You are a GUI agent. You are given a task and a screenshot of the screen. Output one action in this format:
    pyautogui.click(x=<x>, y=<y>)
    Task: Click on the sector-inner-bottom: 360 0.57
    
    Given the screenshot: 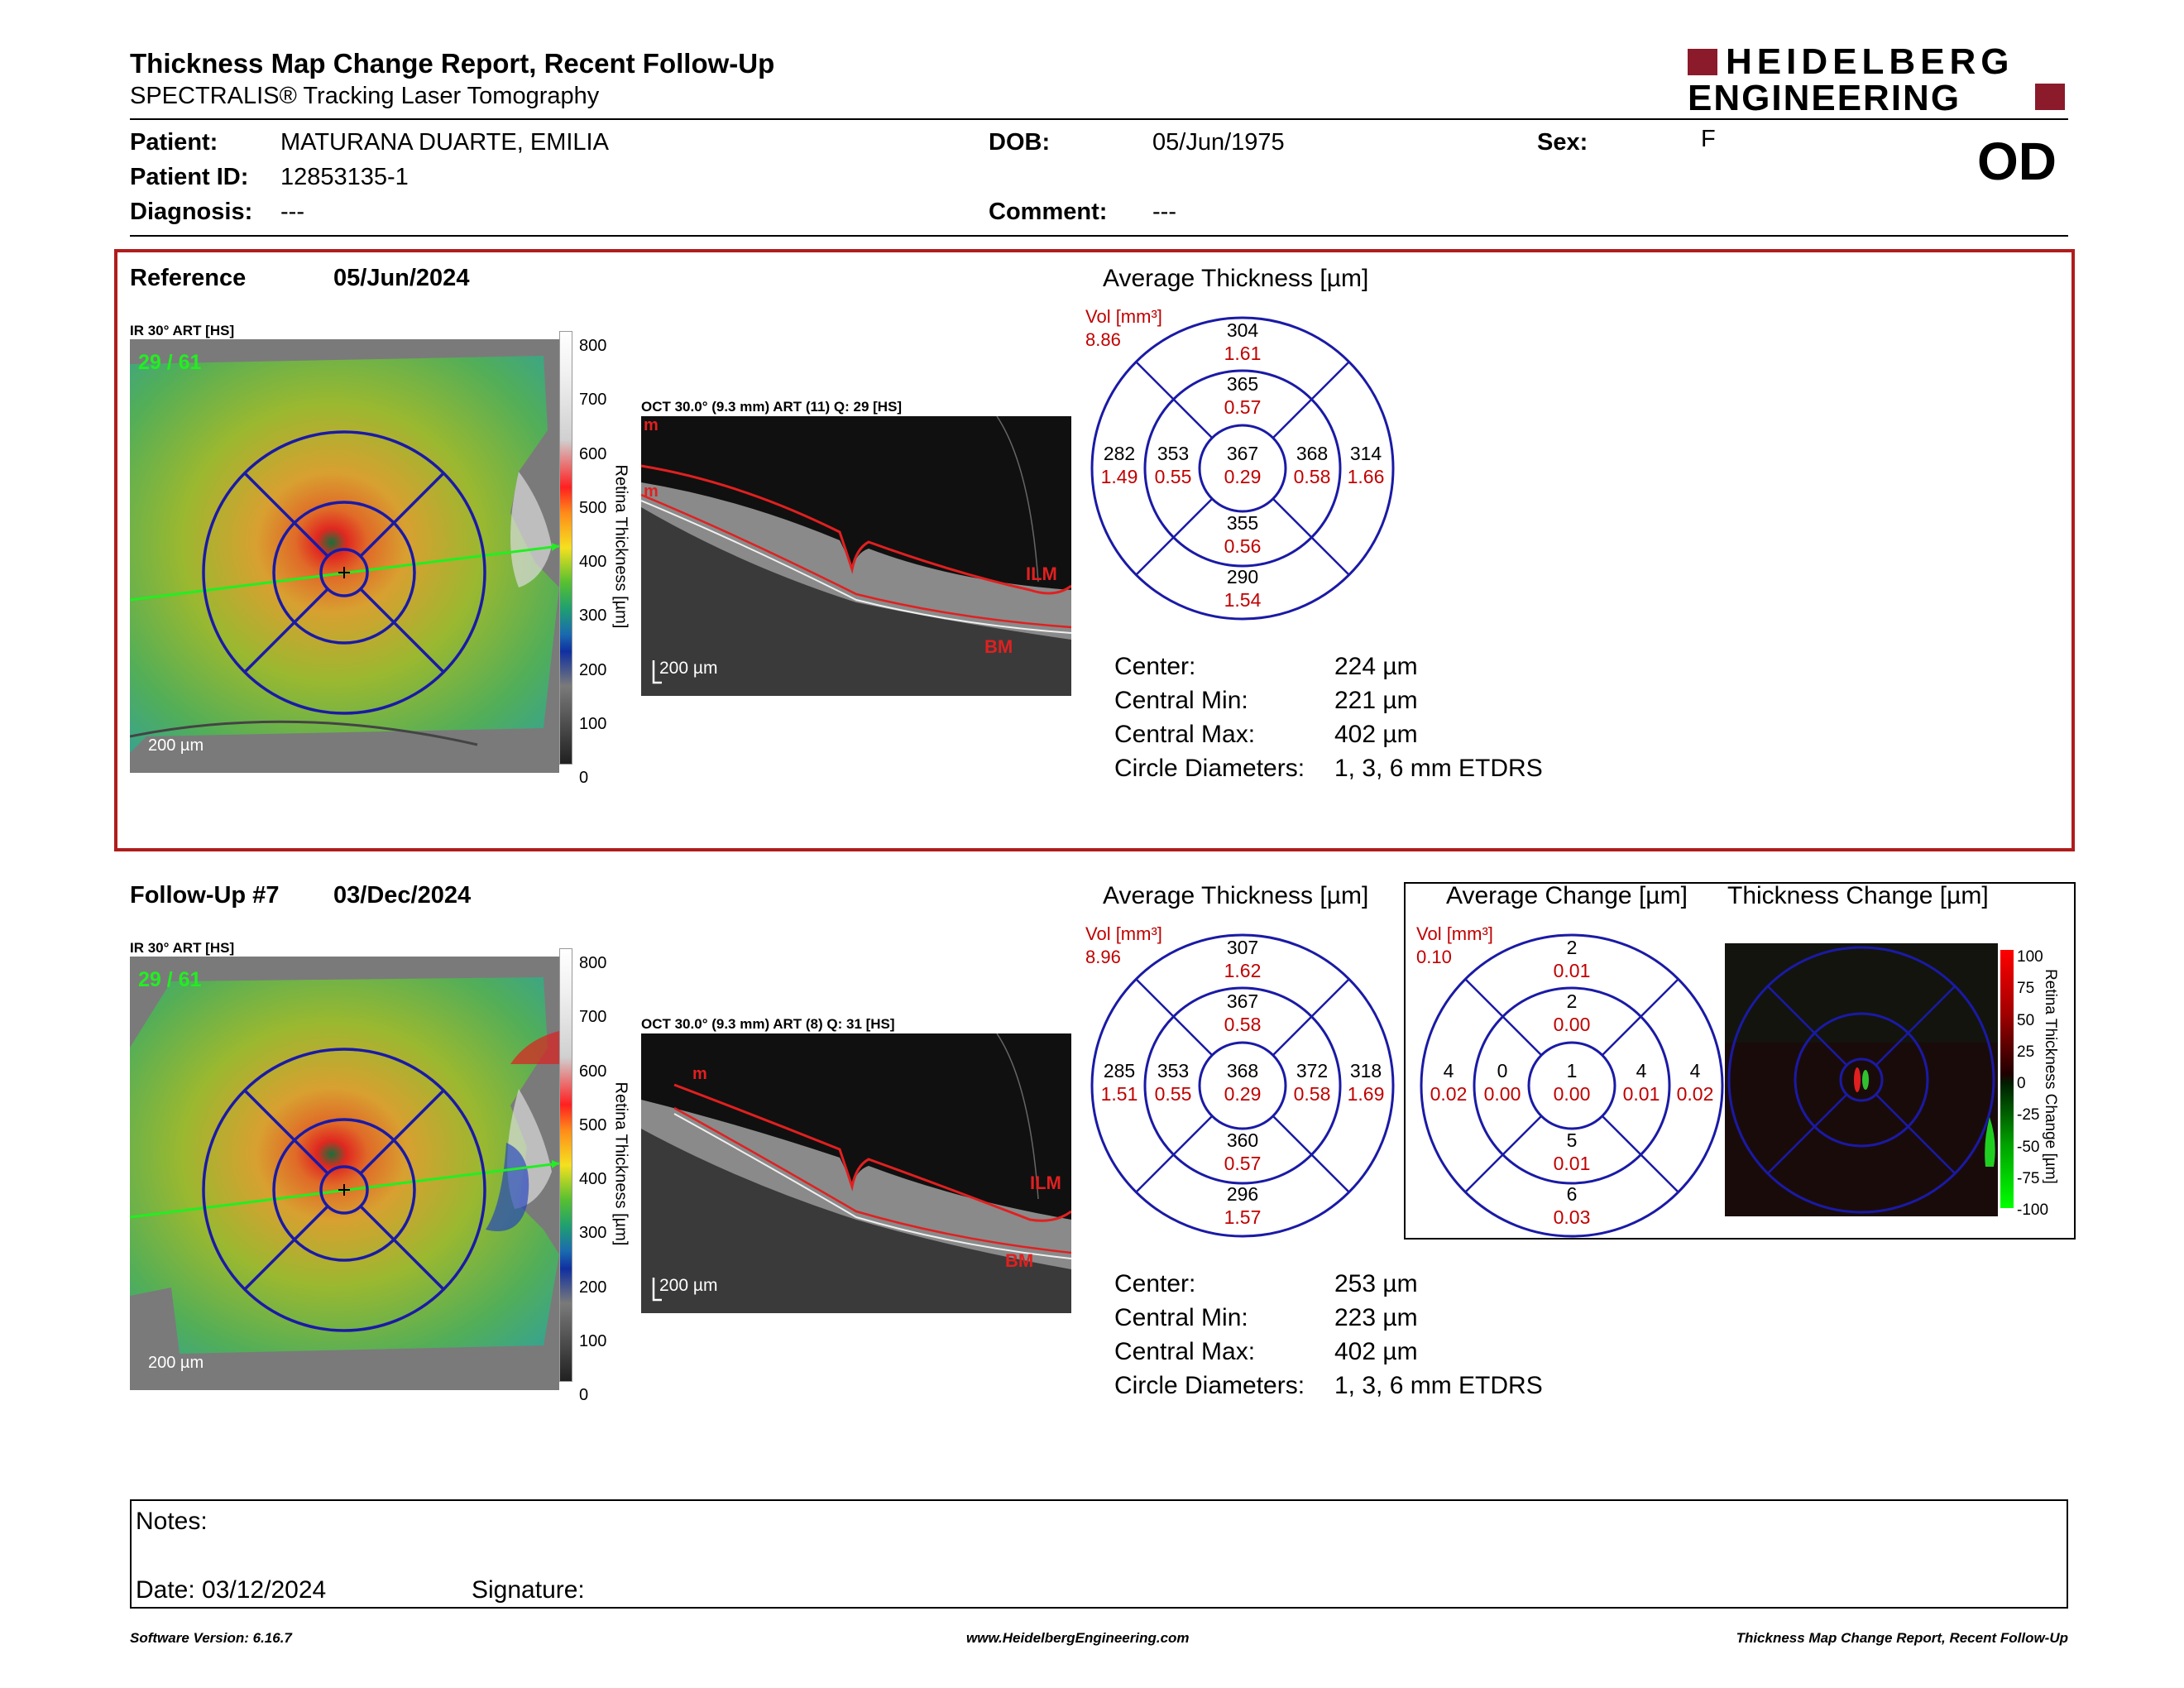 What is the action you would take?
    pyautogui.click(x=1243, y=1151)
    